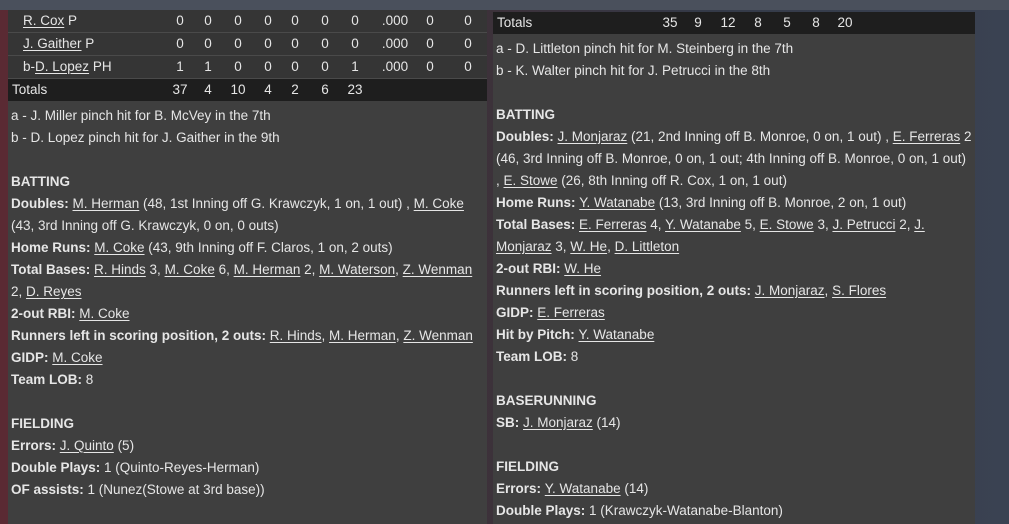 The image size is (1009, 524). Describe the element at coordinates (647, 246) in the screenshot. I see `player-link: D. Littleton` at that location.